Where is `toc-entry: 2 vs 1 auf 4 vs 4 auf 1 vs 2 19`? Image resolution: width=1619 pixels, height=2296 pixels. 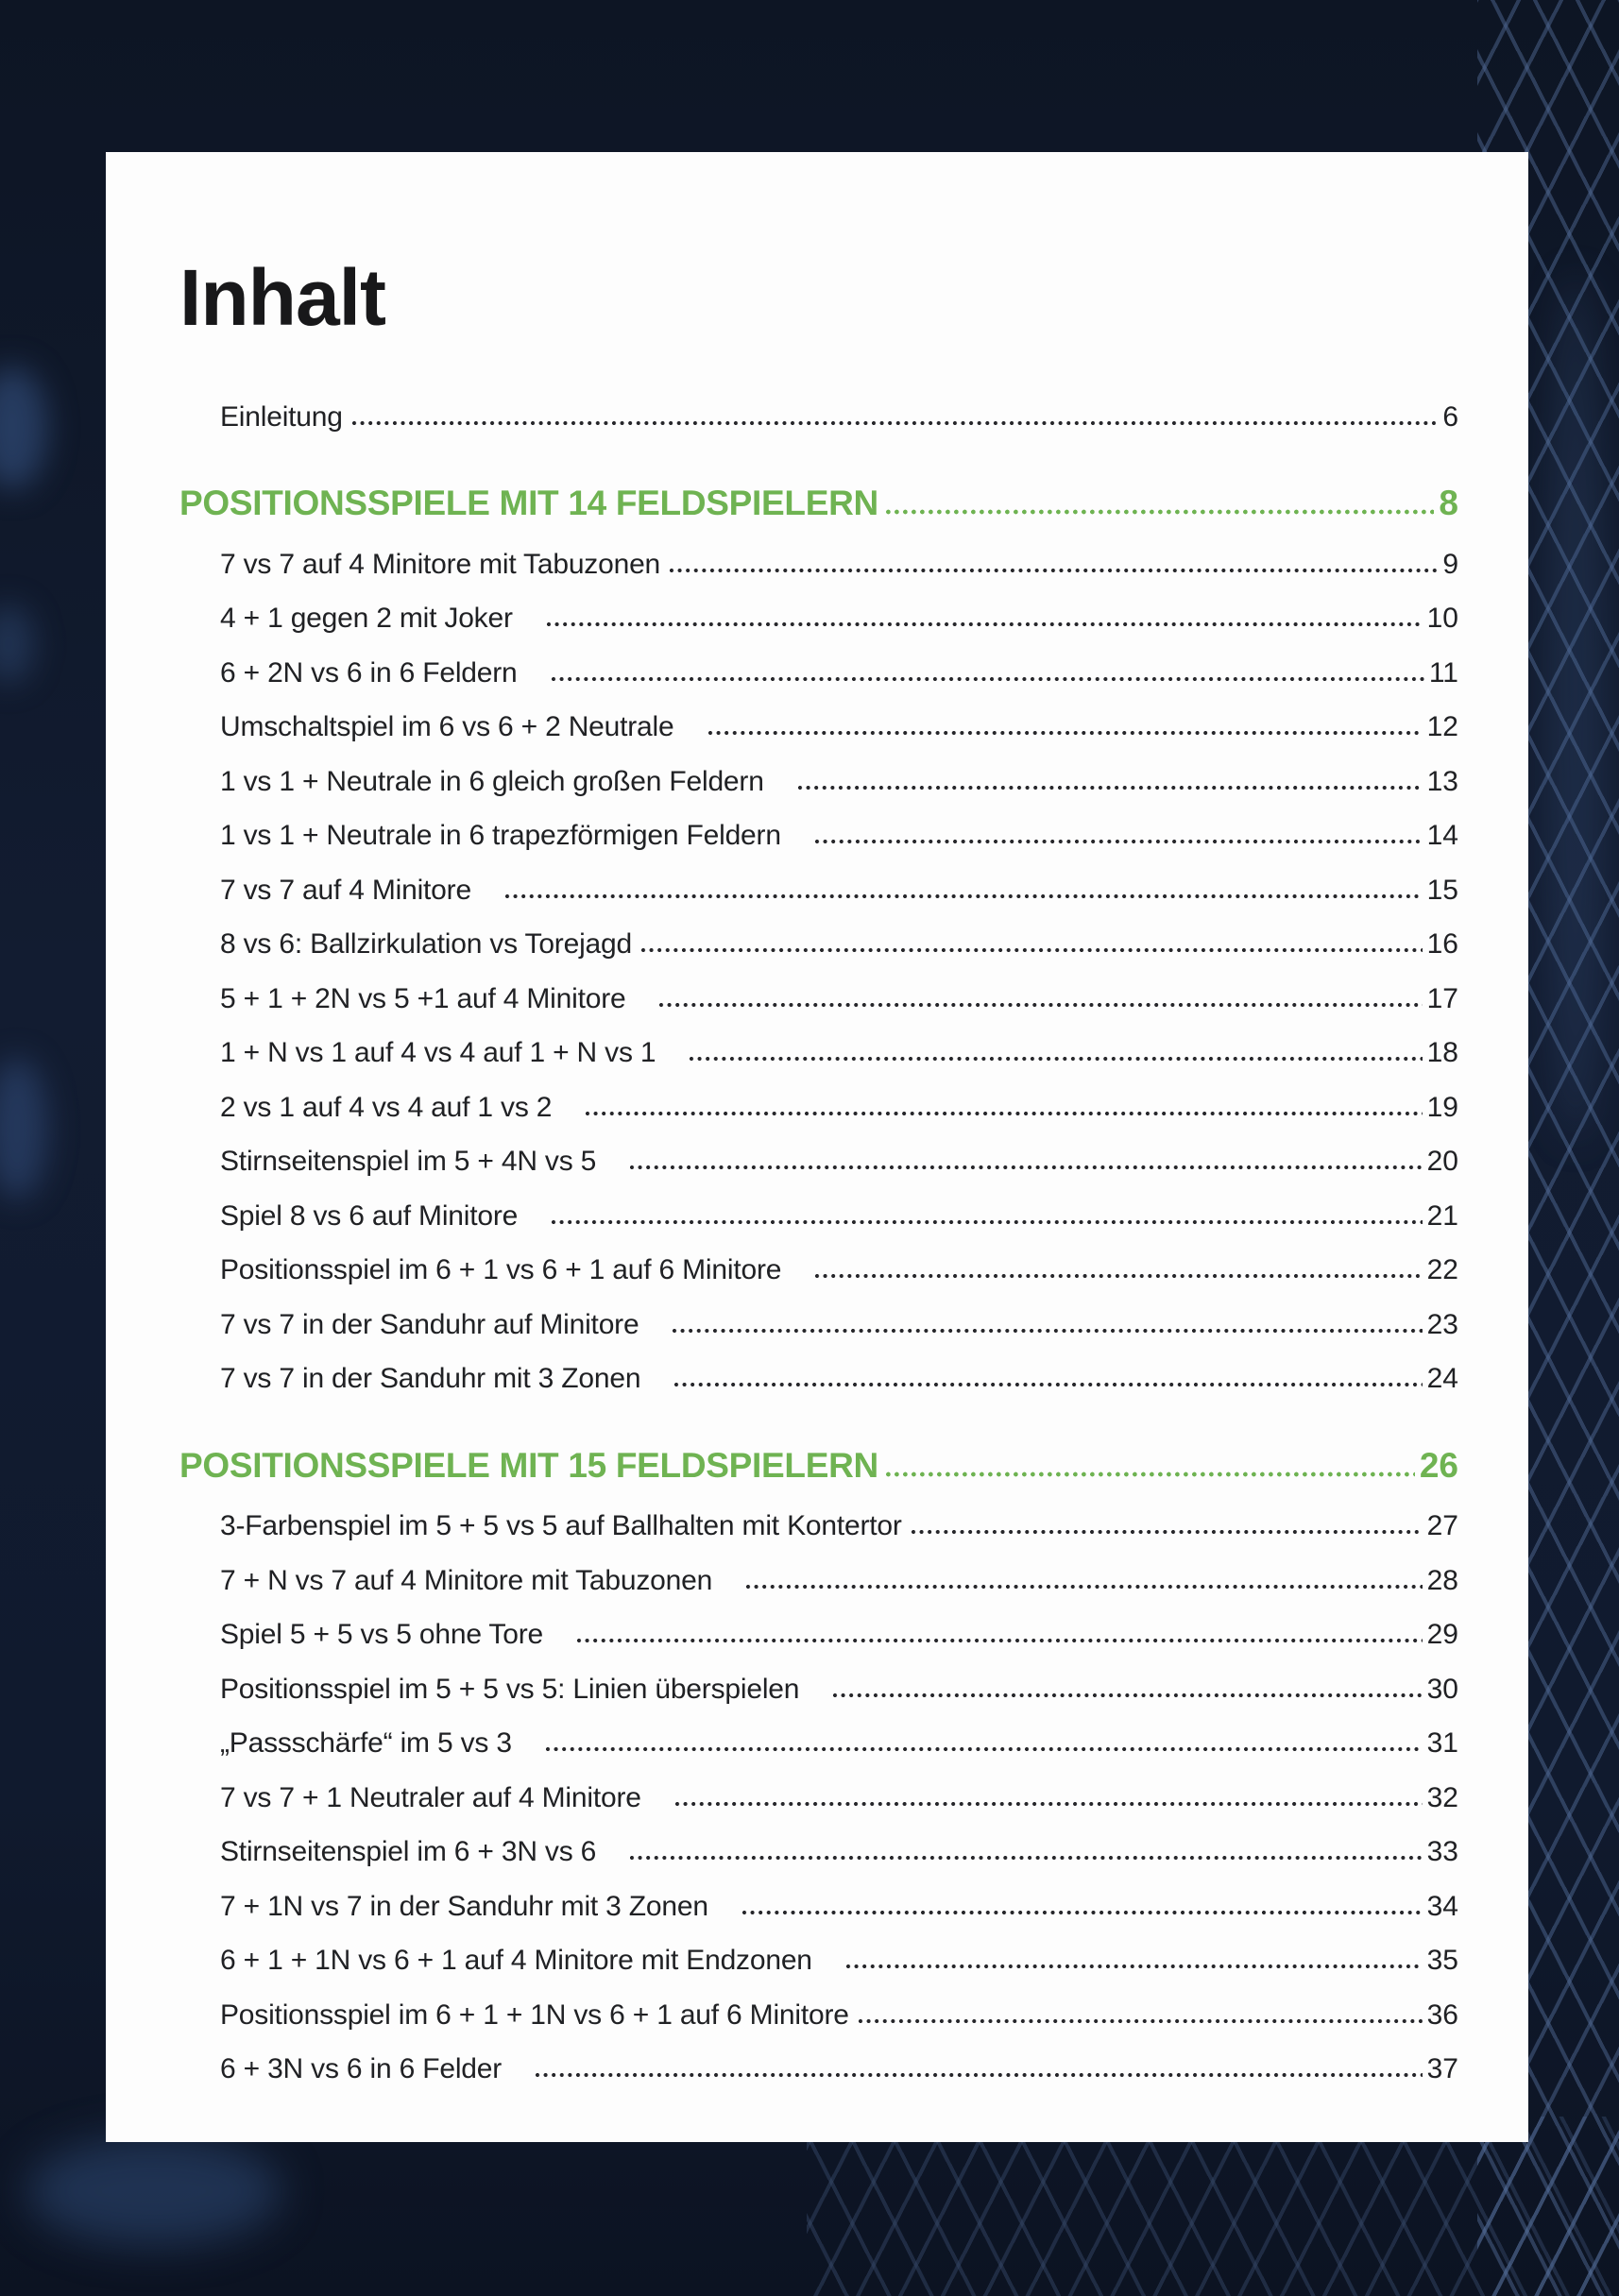 toc-entry: 2 vs 1 auf 4 vs 4 auf 1 vs 2 19 is located at coordinates (819, 1097).